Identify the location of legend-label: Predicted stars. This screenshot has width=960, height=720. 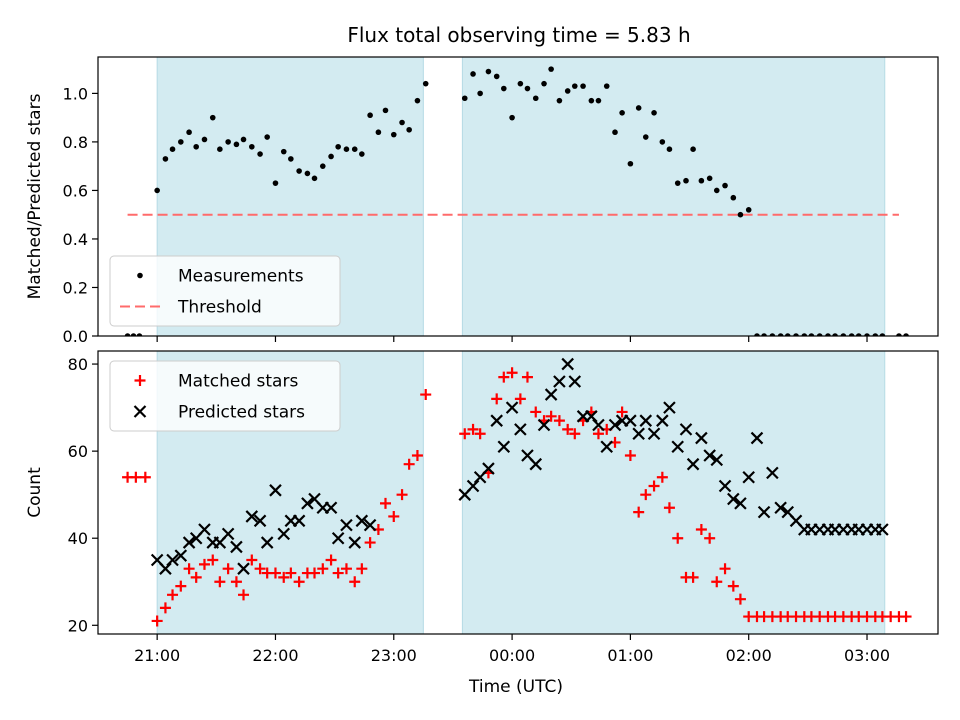
(241, 413).